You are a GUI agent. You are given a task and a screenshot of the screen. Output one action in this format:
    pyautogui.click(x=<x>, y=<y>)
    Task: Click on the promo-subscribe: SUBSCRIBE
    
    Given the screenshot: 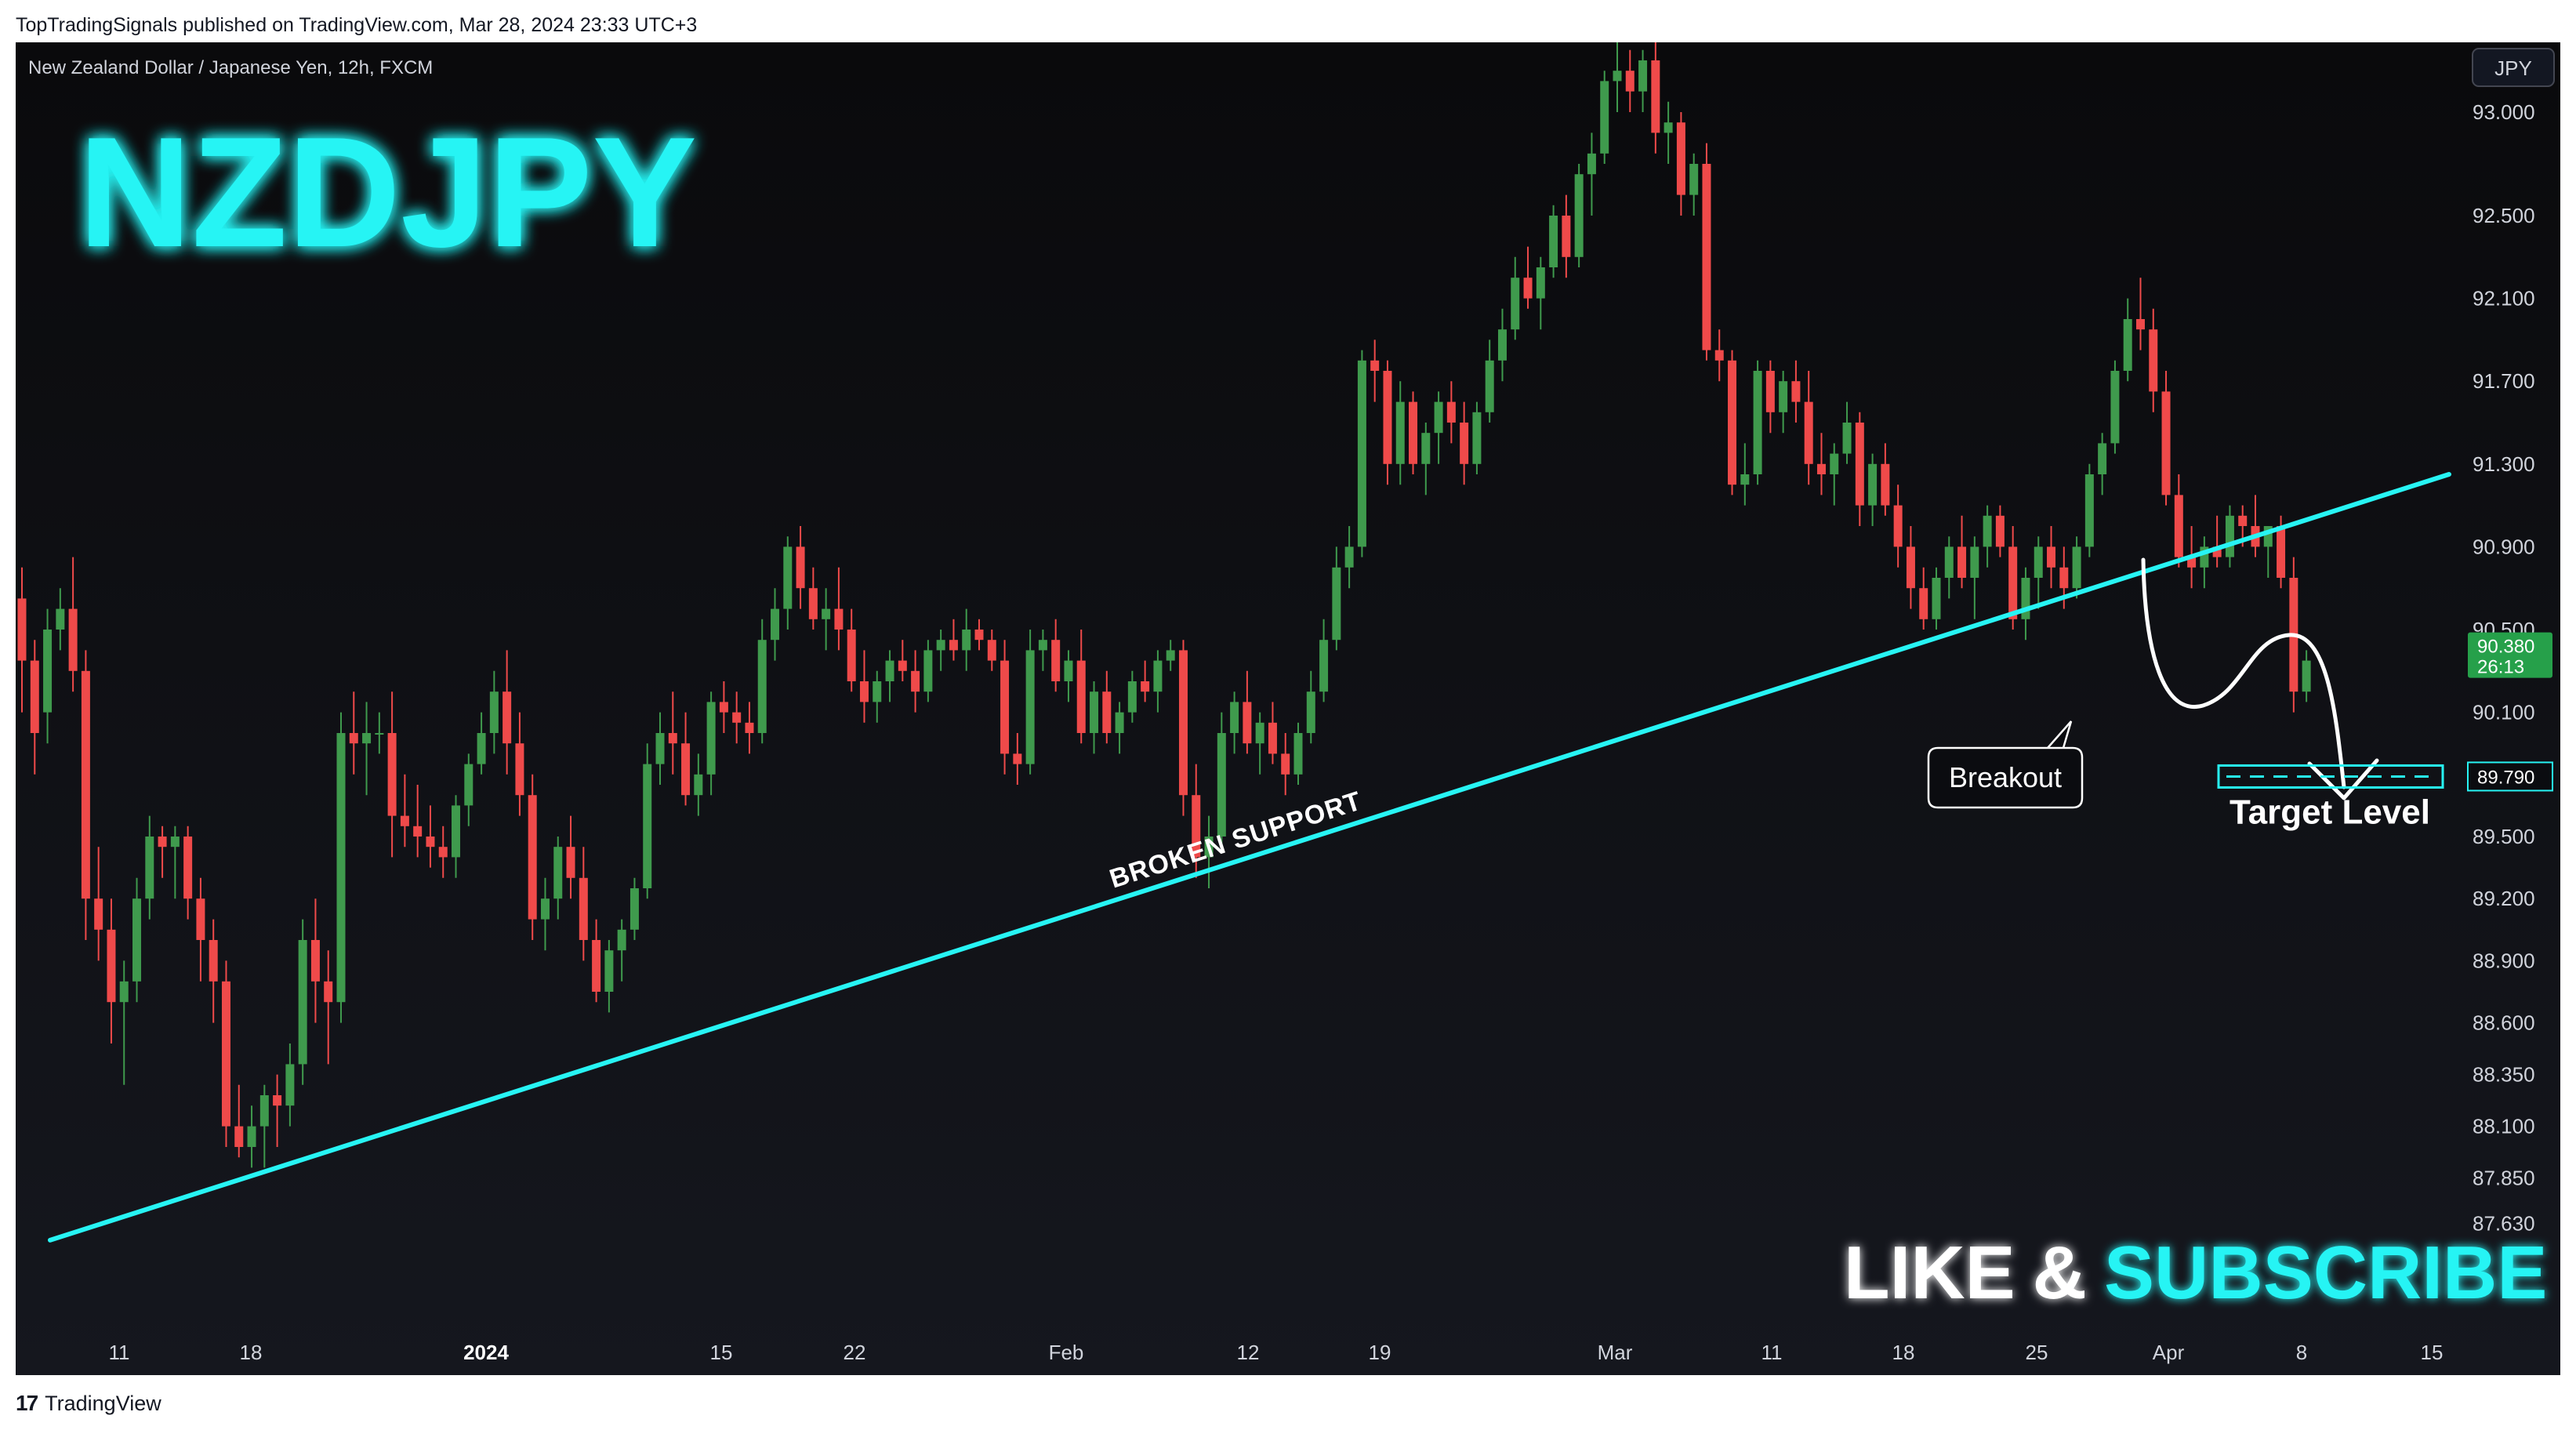 What is the action you would take?
    pyautogui.click(x=2325, y=1273)
    